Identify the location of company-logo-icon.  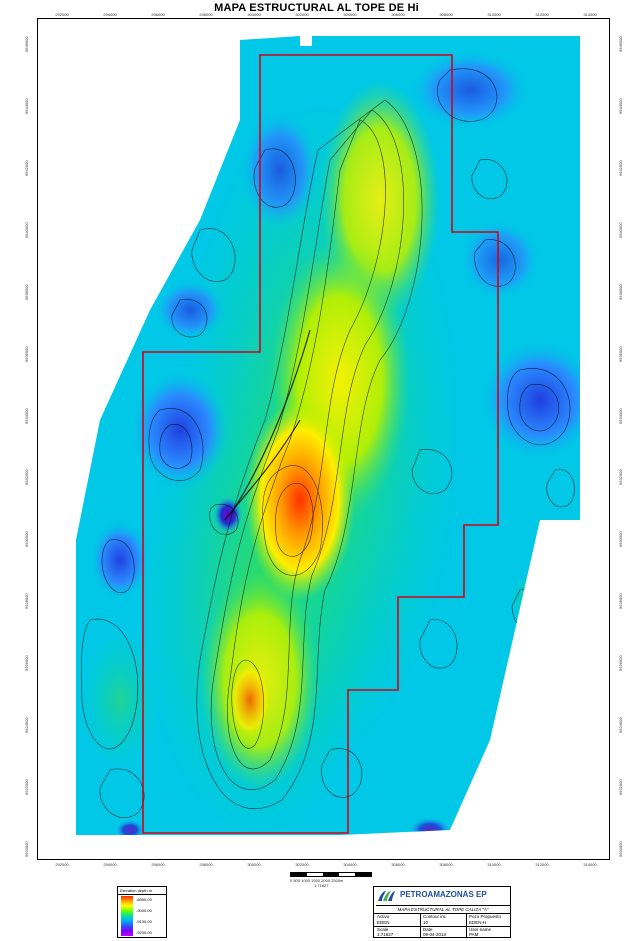
(386, 896).